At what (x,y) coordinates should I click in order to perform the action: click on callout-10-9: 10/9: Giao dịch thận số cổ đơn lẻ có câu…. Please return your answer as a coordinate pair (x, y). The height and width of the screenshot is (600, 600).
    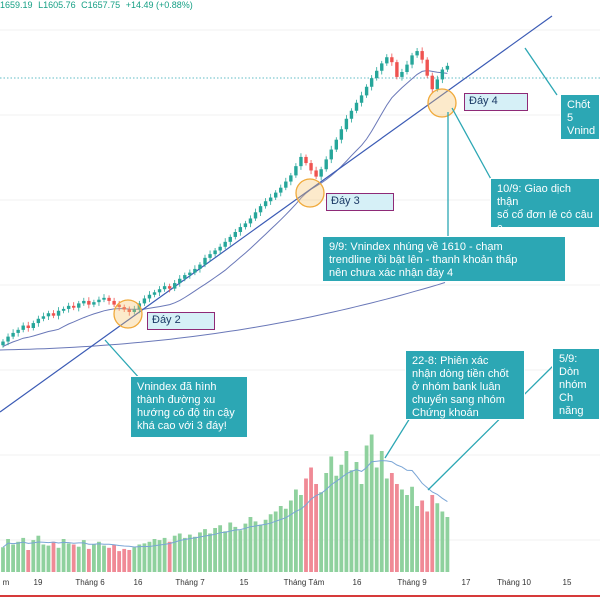
    Looking at the image, I should click on (545, 203).